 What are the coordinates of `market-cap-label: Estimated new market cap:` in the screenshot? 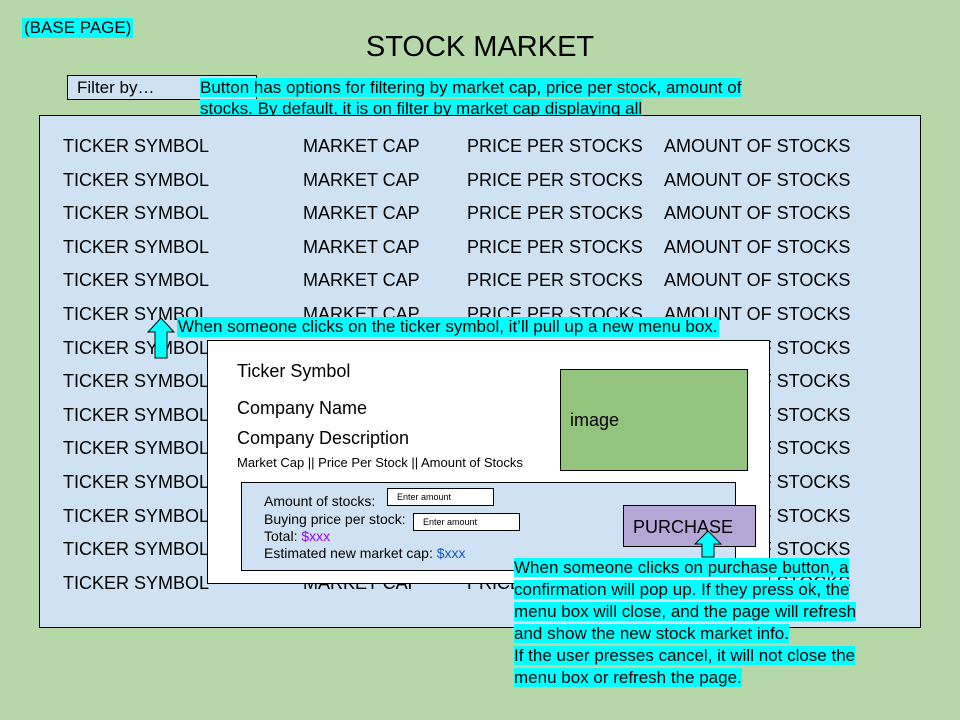 It's located at (350, 553).